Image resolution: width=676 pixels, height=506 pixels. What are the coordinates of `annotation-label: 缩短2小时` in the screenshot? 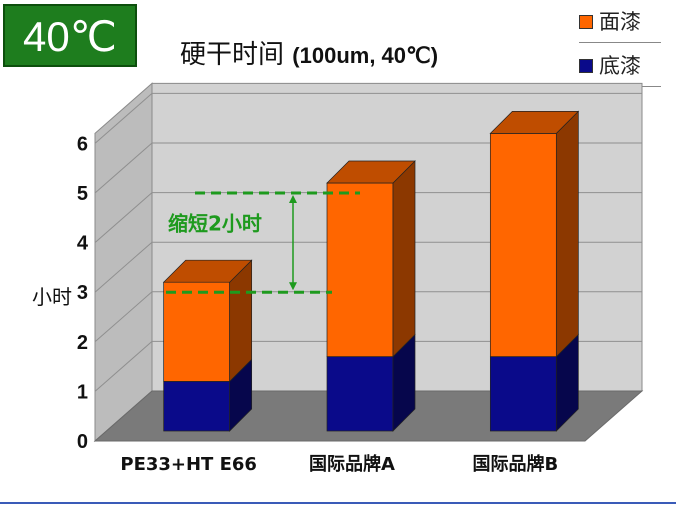 It's located at (215, 224).